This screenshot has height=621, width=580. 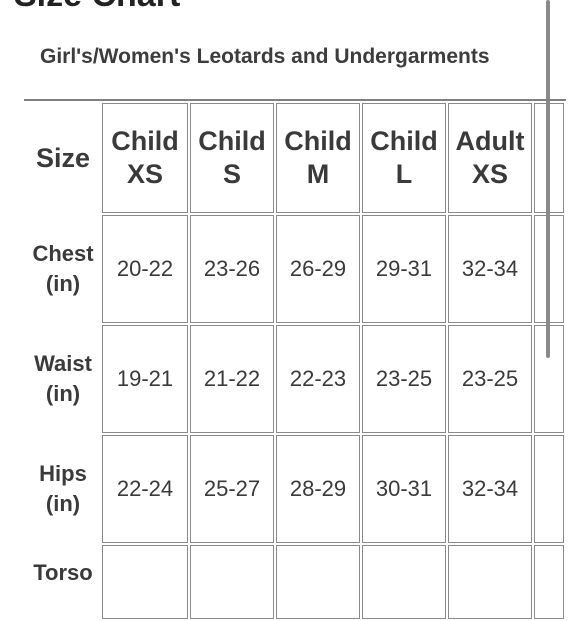 What do you see at coordinates (63, 364) in the screenshot?
I see `row-header-line: Waist` at bounding box center [63, 364].